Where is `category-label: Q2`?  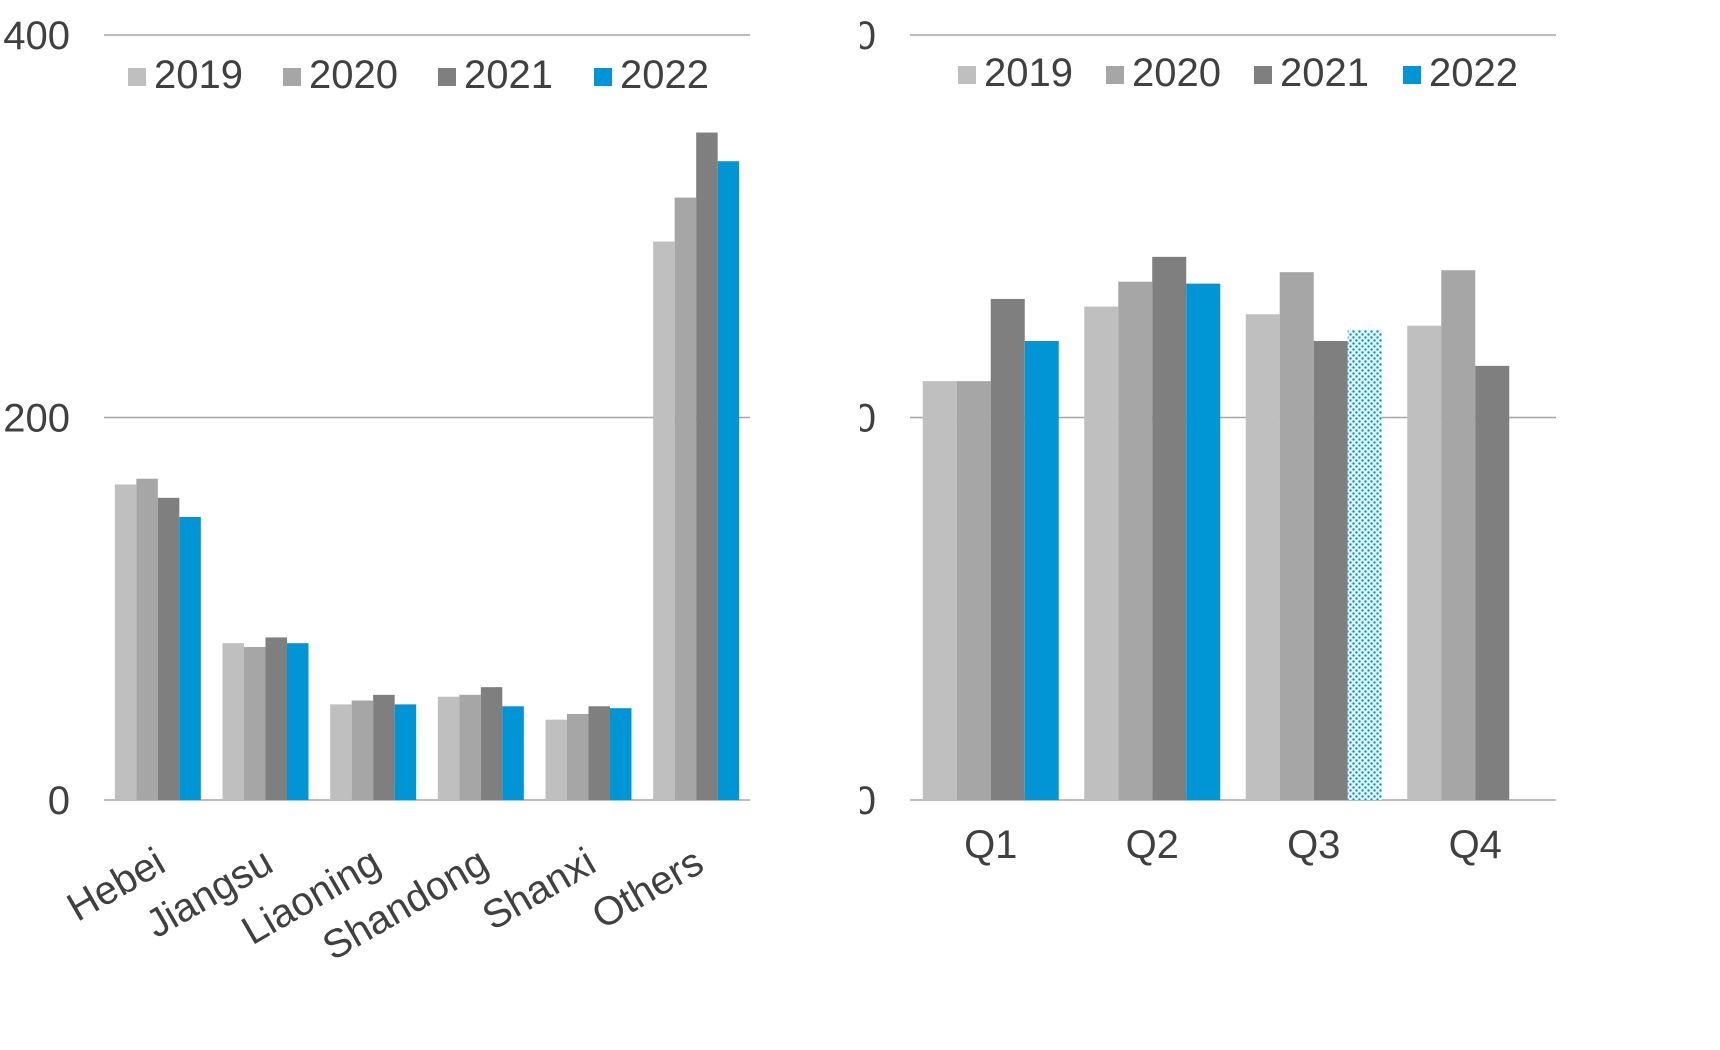 category-label: Q2 is located at coordinates (1152, 845).